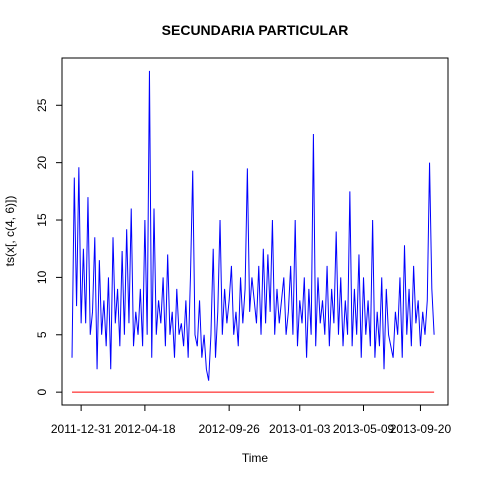 The image size is (480, 480). What do you see at coordinates (229, 429) in the screenshot?
I see `x-tick-label: 2012-09-26` at bounding box center [229, 429].